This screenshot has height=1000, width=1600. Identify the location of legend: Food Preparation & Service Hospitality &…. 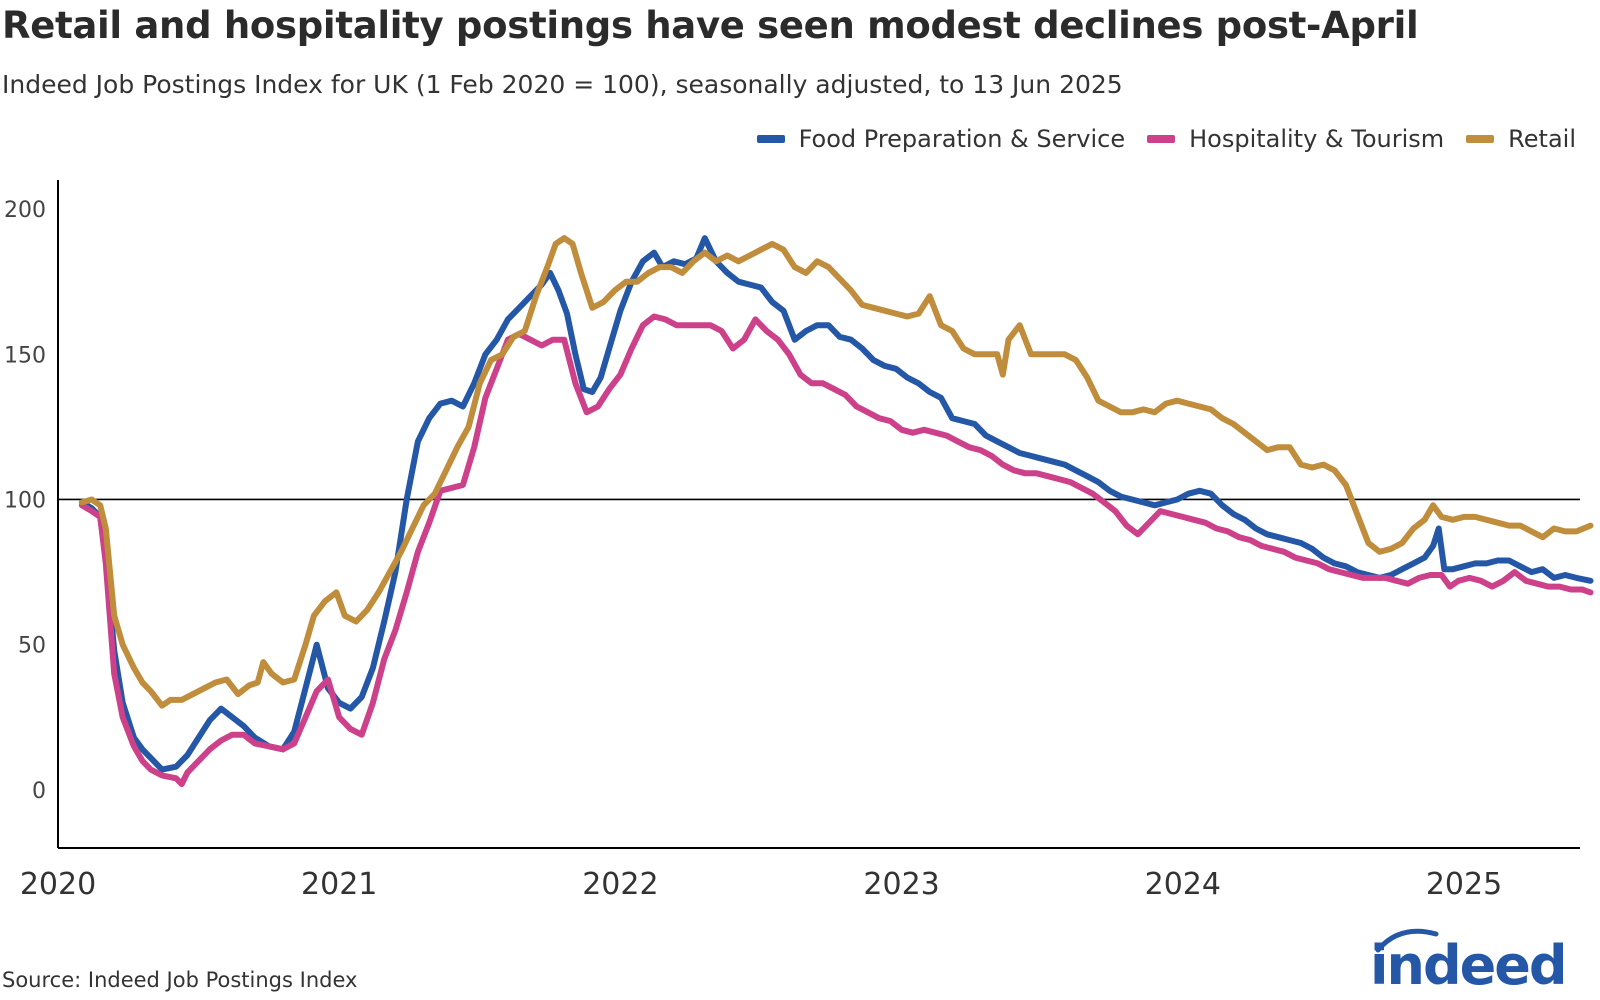
(1166, 139).